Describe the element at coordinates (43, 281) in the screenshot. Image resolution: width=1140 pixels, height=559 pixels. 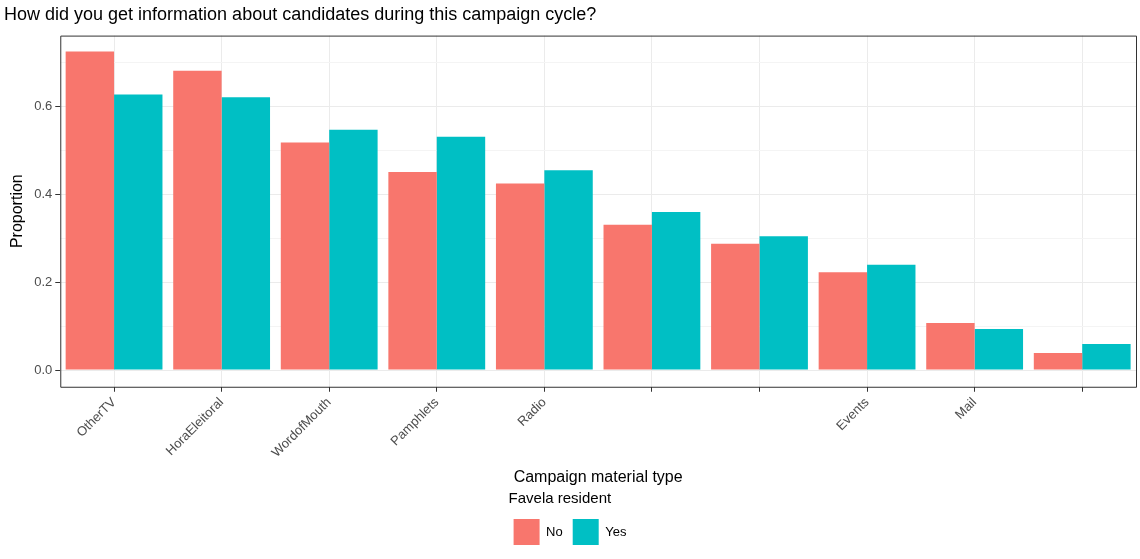
I see `y-tick-label: 0.2` at that location.